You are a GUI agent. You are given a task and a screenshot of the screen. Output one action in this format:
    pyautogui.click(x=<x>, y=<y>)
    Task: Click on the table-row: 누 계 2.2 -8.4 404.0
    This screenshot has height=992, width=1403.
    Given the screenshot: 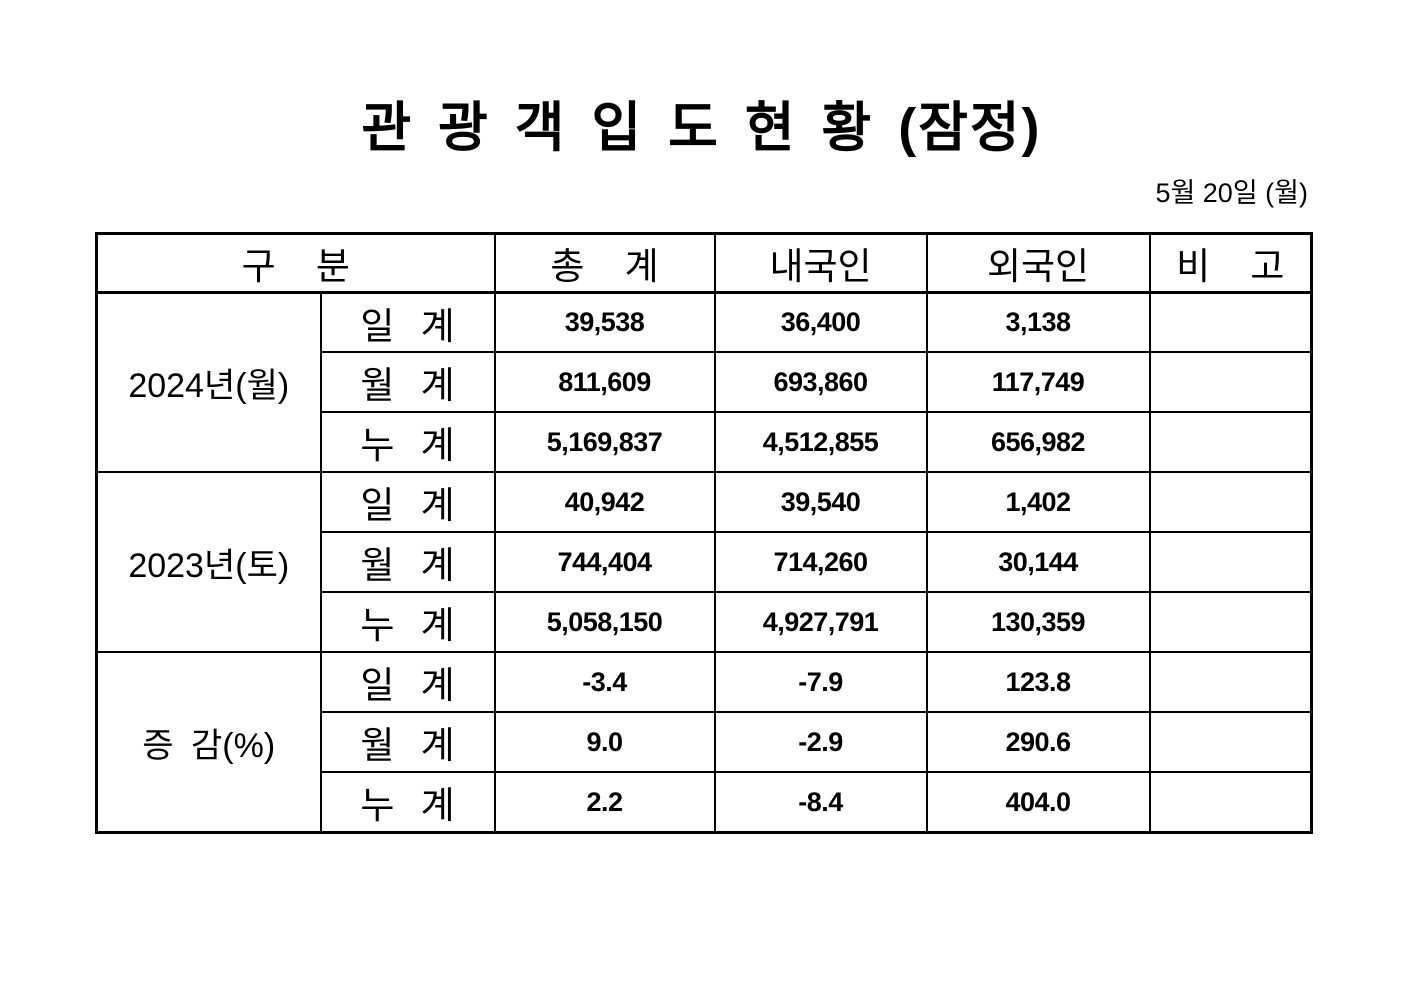 What is the action you would take?
    pyautogui.click(x=705, y=802)
    